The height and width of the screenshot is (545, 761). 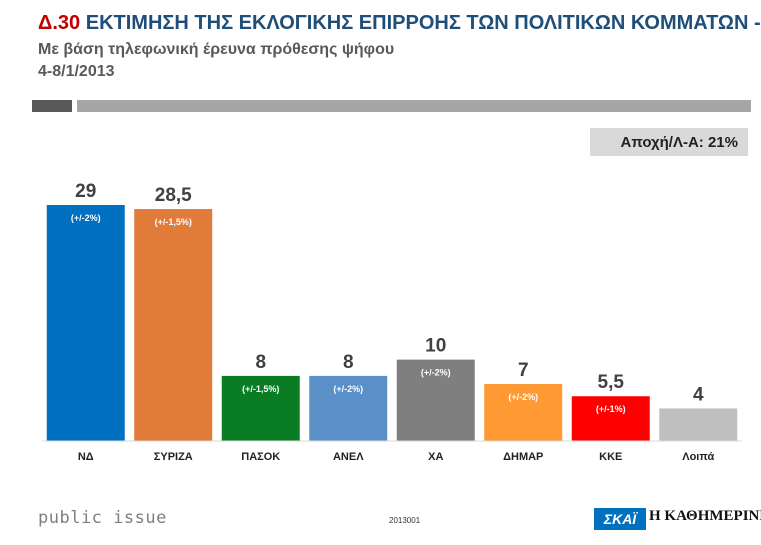 I want to click on margin-label-1: (+/-1,5%), so click(x=173, y=222).